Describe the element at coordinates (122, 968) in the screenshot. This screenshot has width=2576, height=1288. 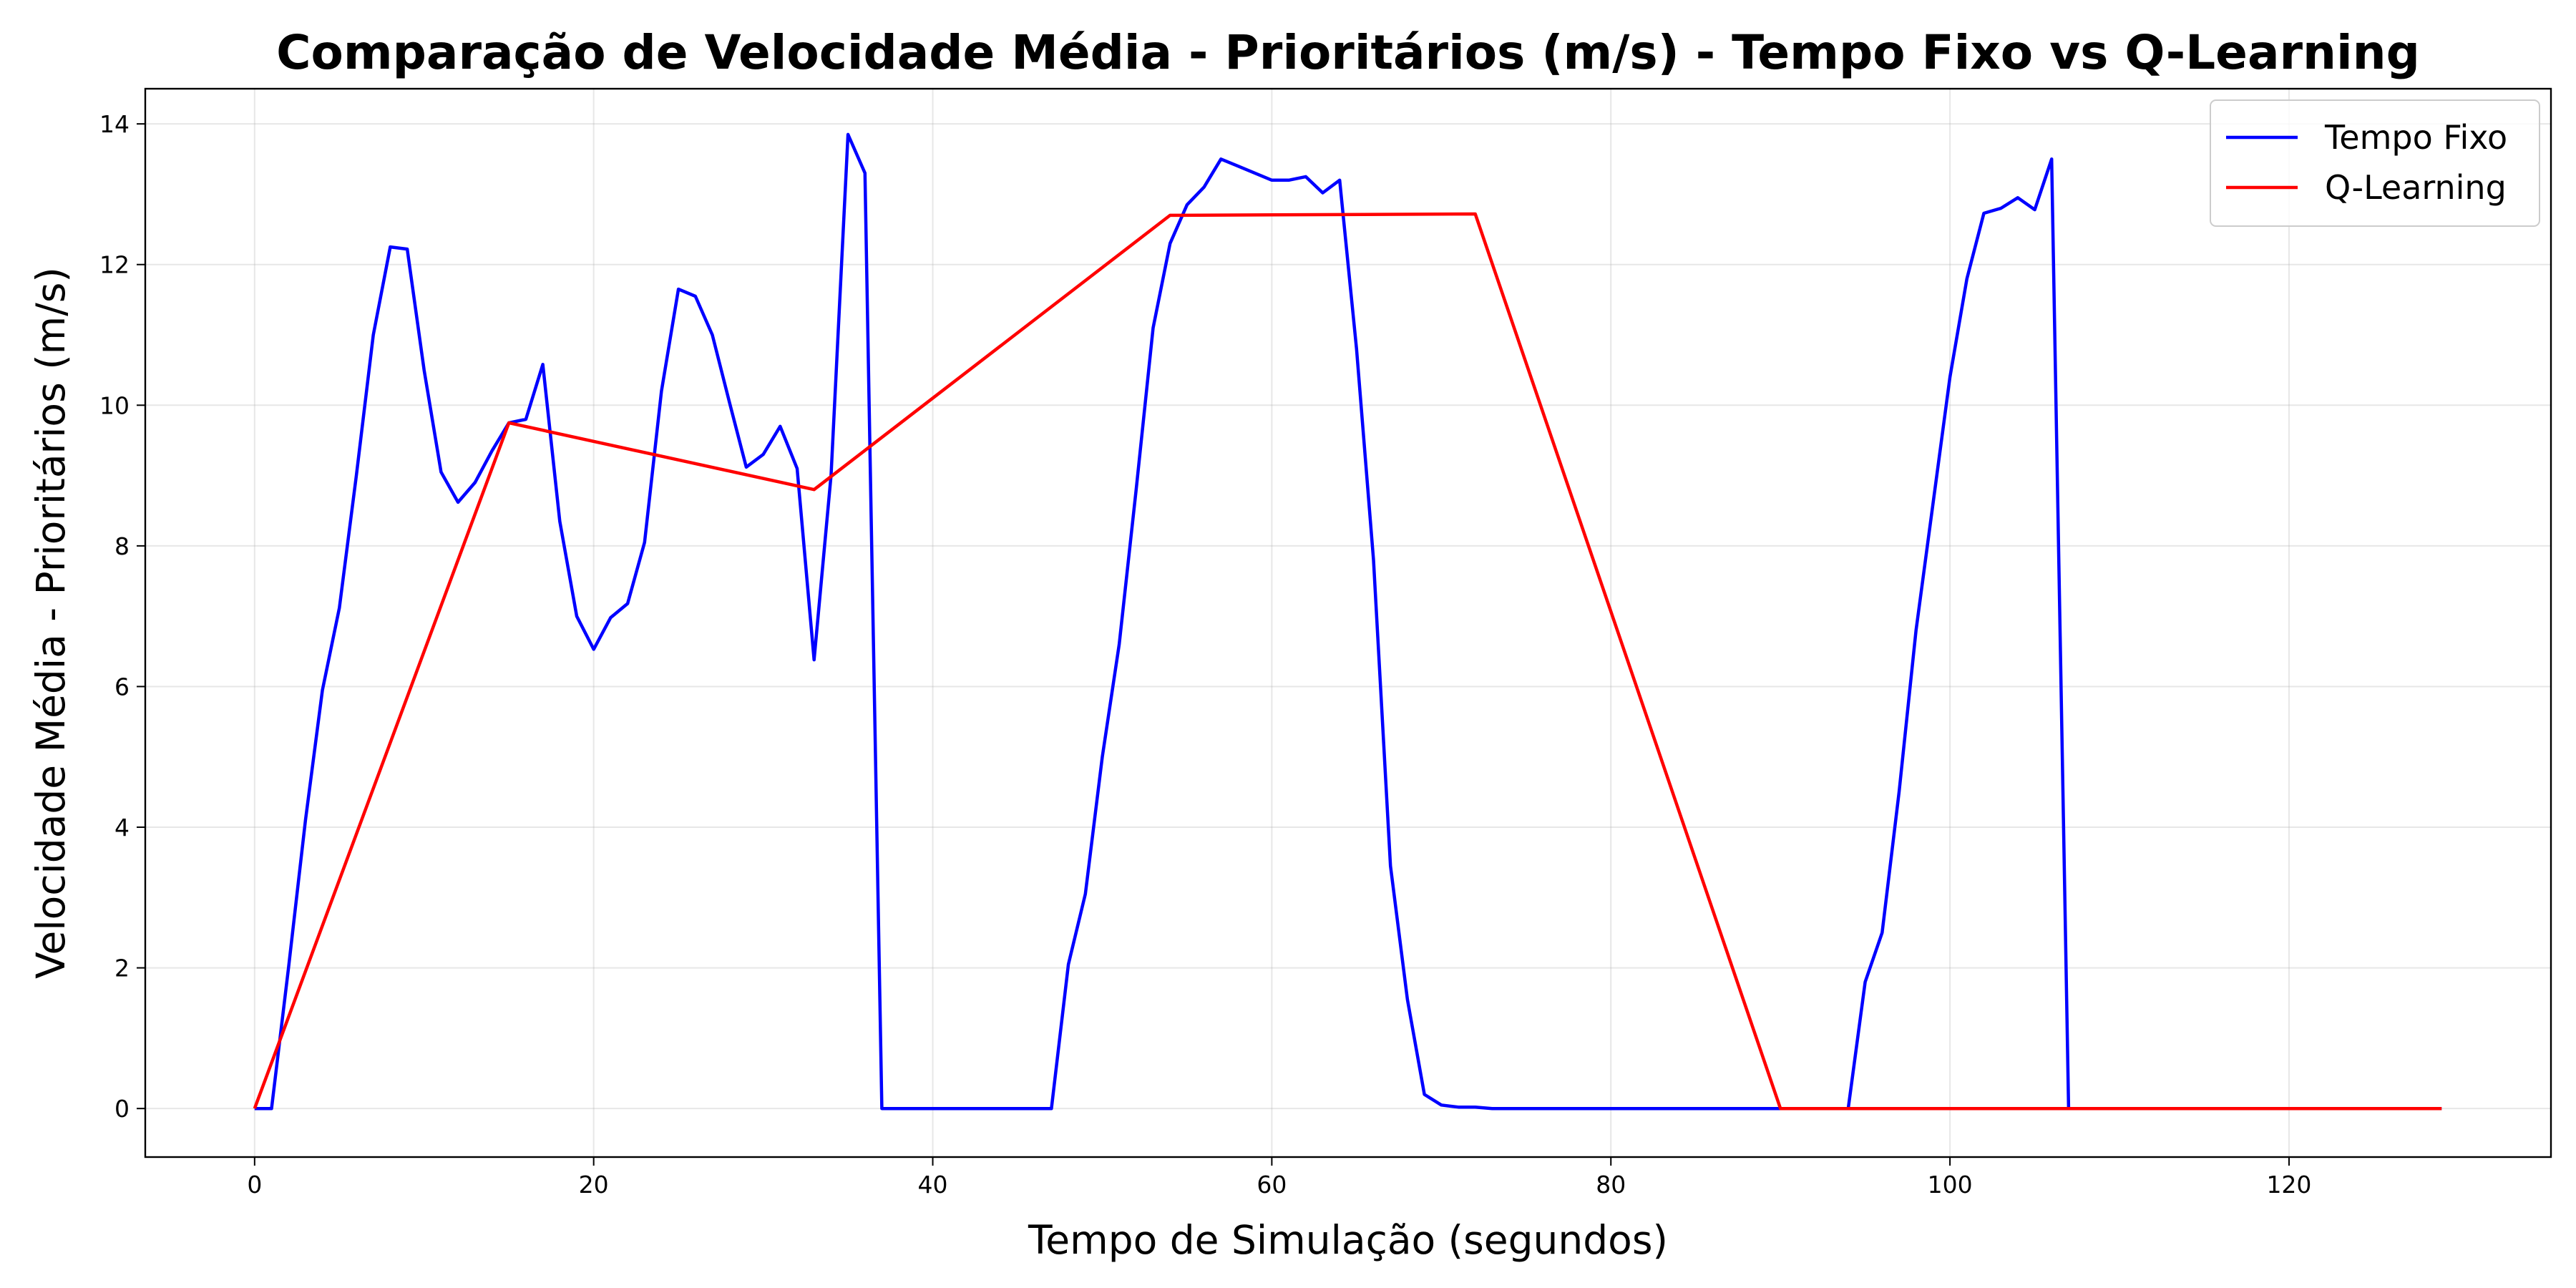
I see `y-tick-label: 2` at that location.